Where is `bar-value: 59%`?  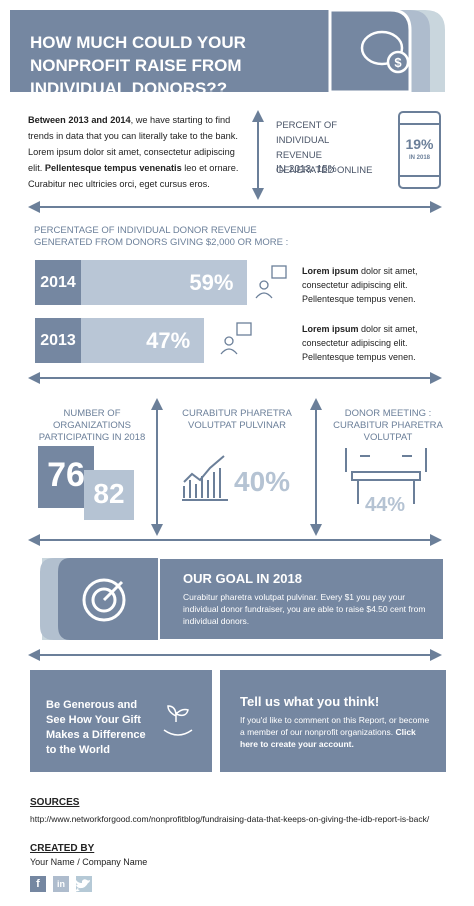 bar-value: 59% is located at coordinates (211, 282).